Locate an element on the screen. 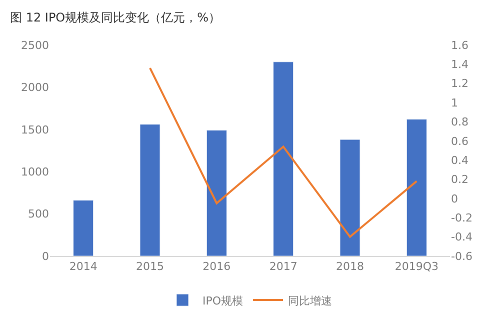 This screenshot has height=326, width=500. y2-tick-label: 1 is located at coordinates (454, 103).